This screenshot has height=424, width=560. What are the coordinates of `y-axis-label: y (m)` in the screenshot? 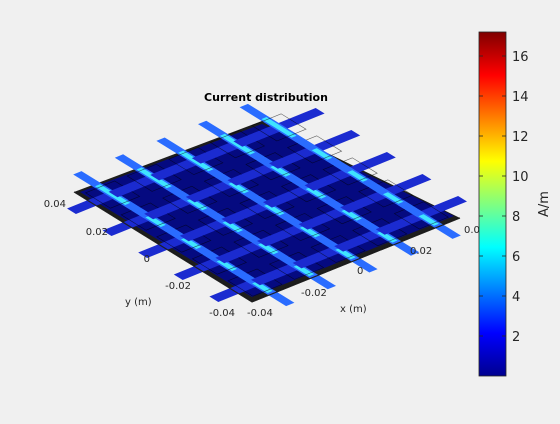 It's located at (138, 302).